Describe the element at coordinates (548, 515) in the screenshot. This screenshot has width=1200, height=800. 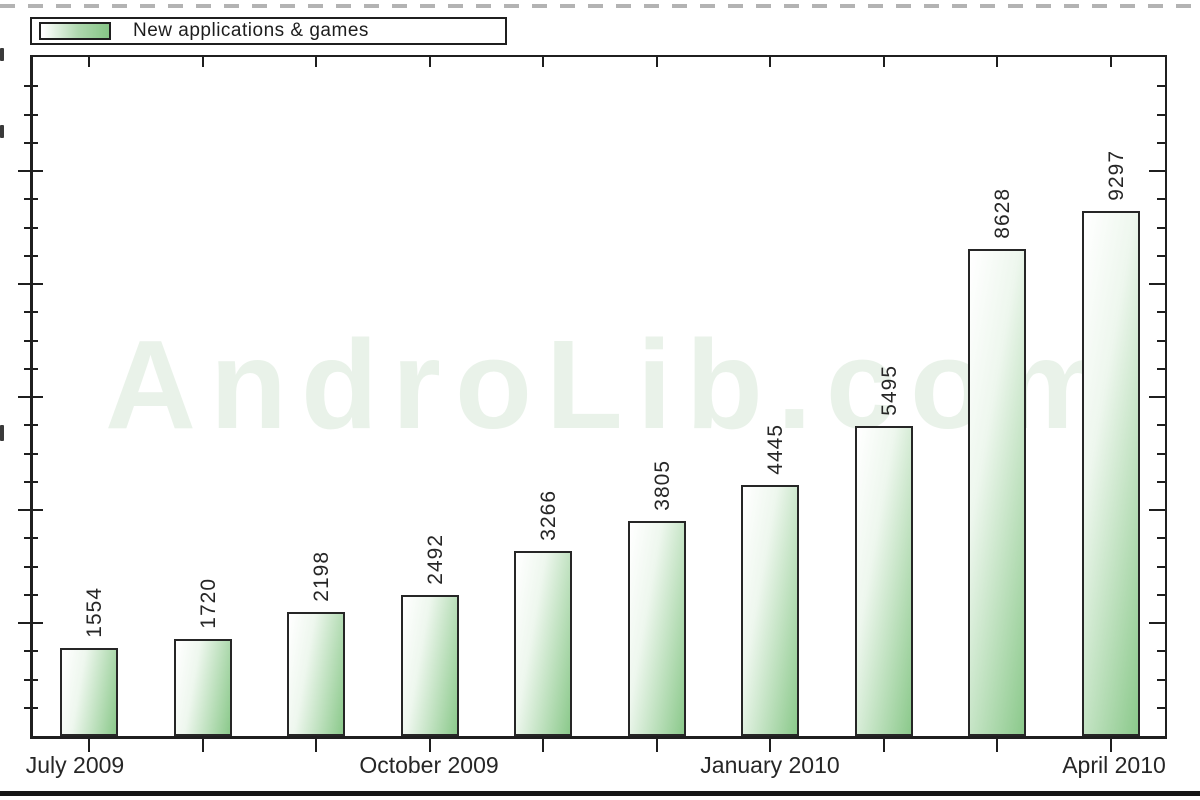
I see `bar-value-label: 3266` at that location.